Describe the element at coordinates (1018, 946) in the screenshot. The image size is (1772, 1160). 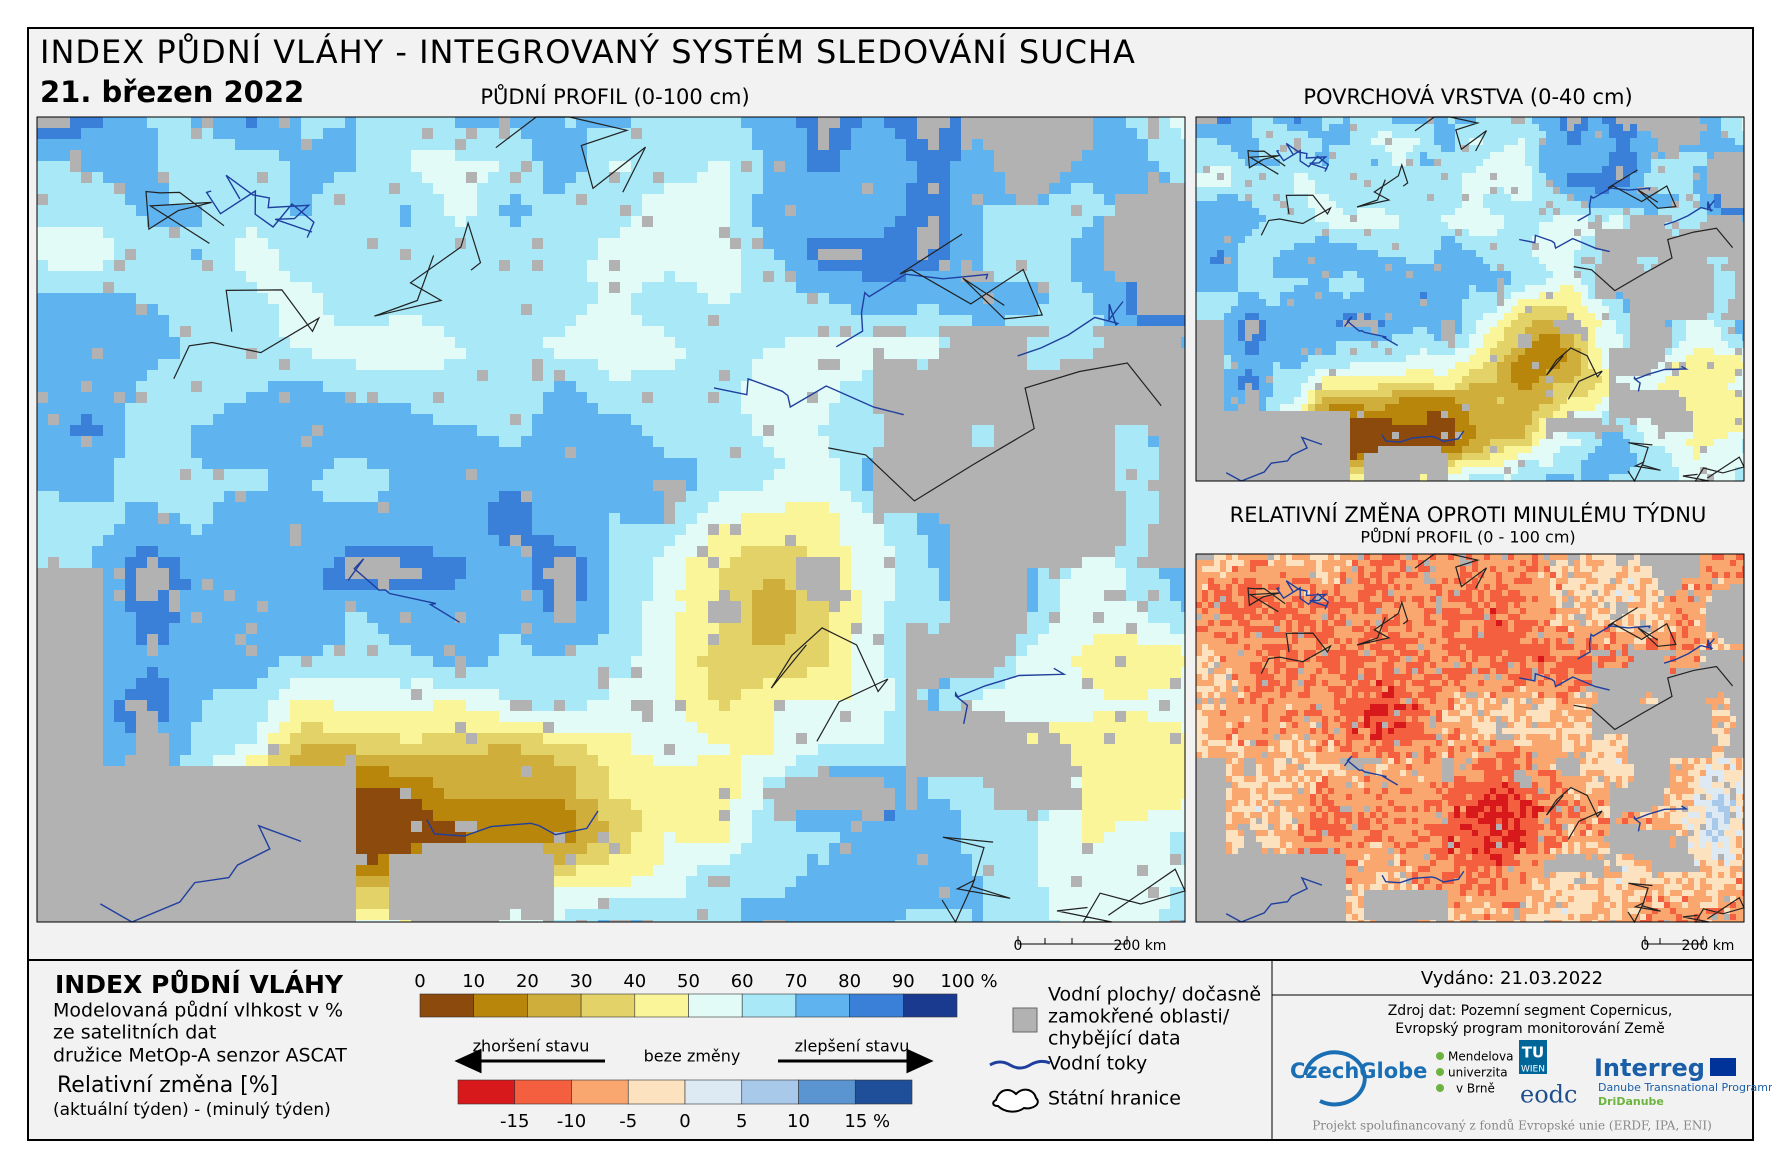
I see `scale-label: 0` at that location.